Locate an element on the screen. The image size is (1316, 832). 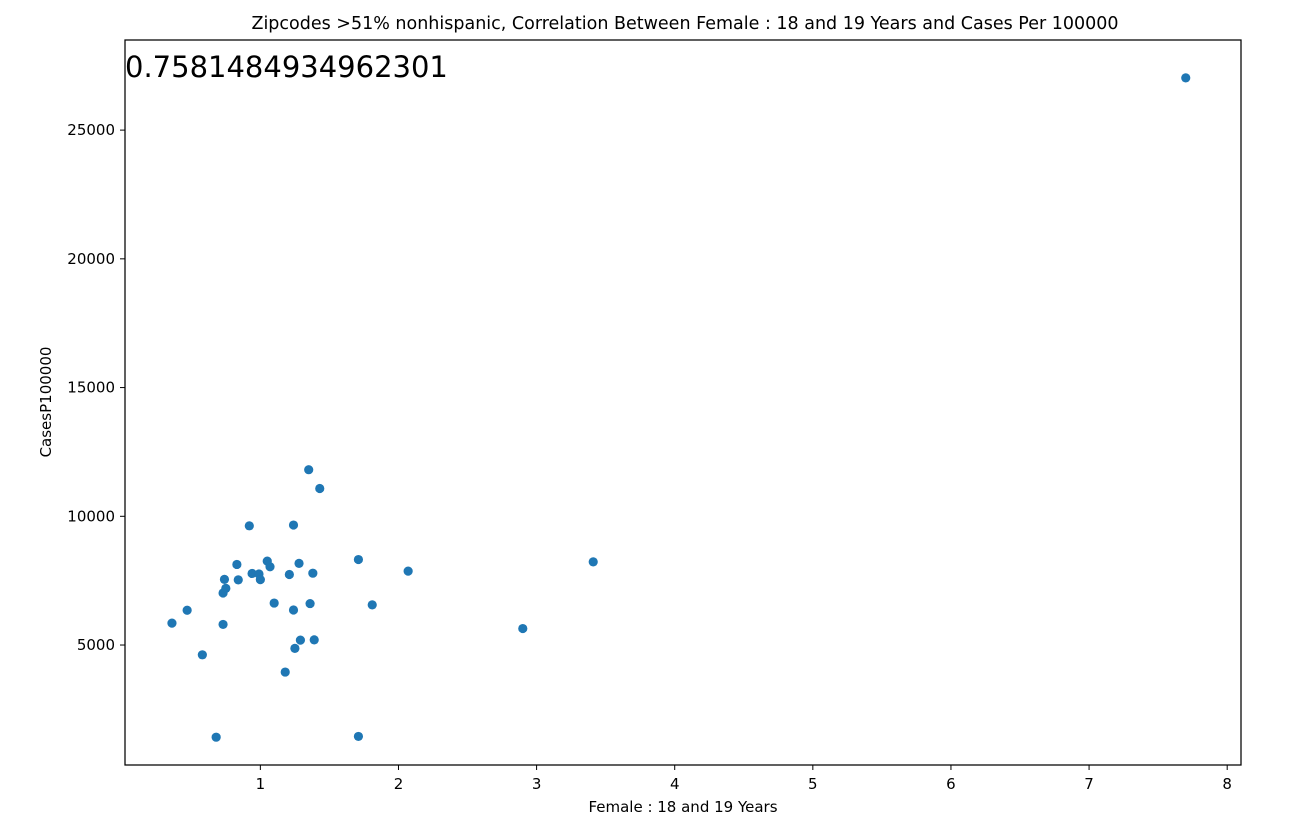
y-tick-label-5: 25000 is located at coordinates (91, 130).